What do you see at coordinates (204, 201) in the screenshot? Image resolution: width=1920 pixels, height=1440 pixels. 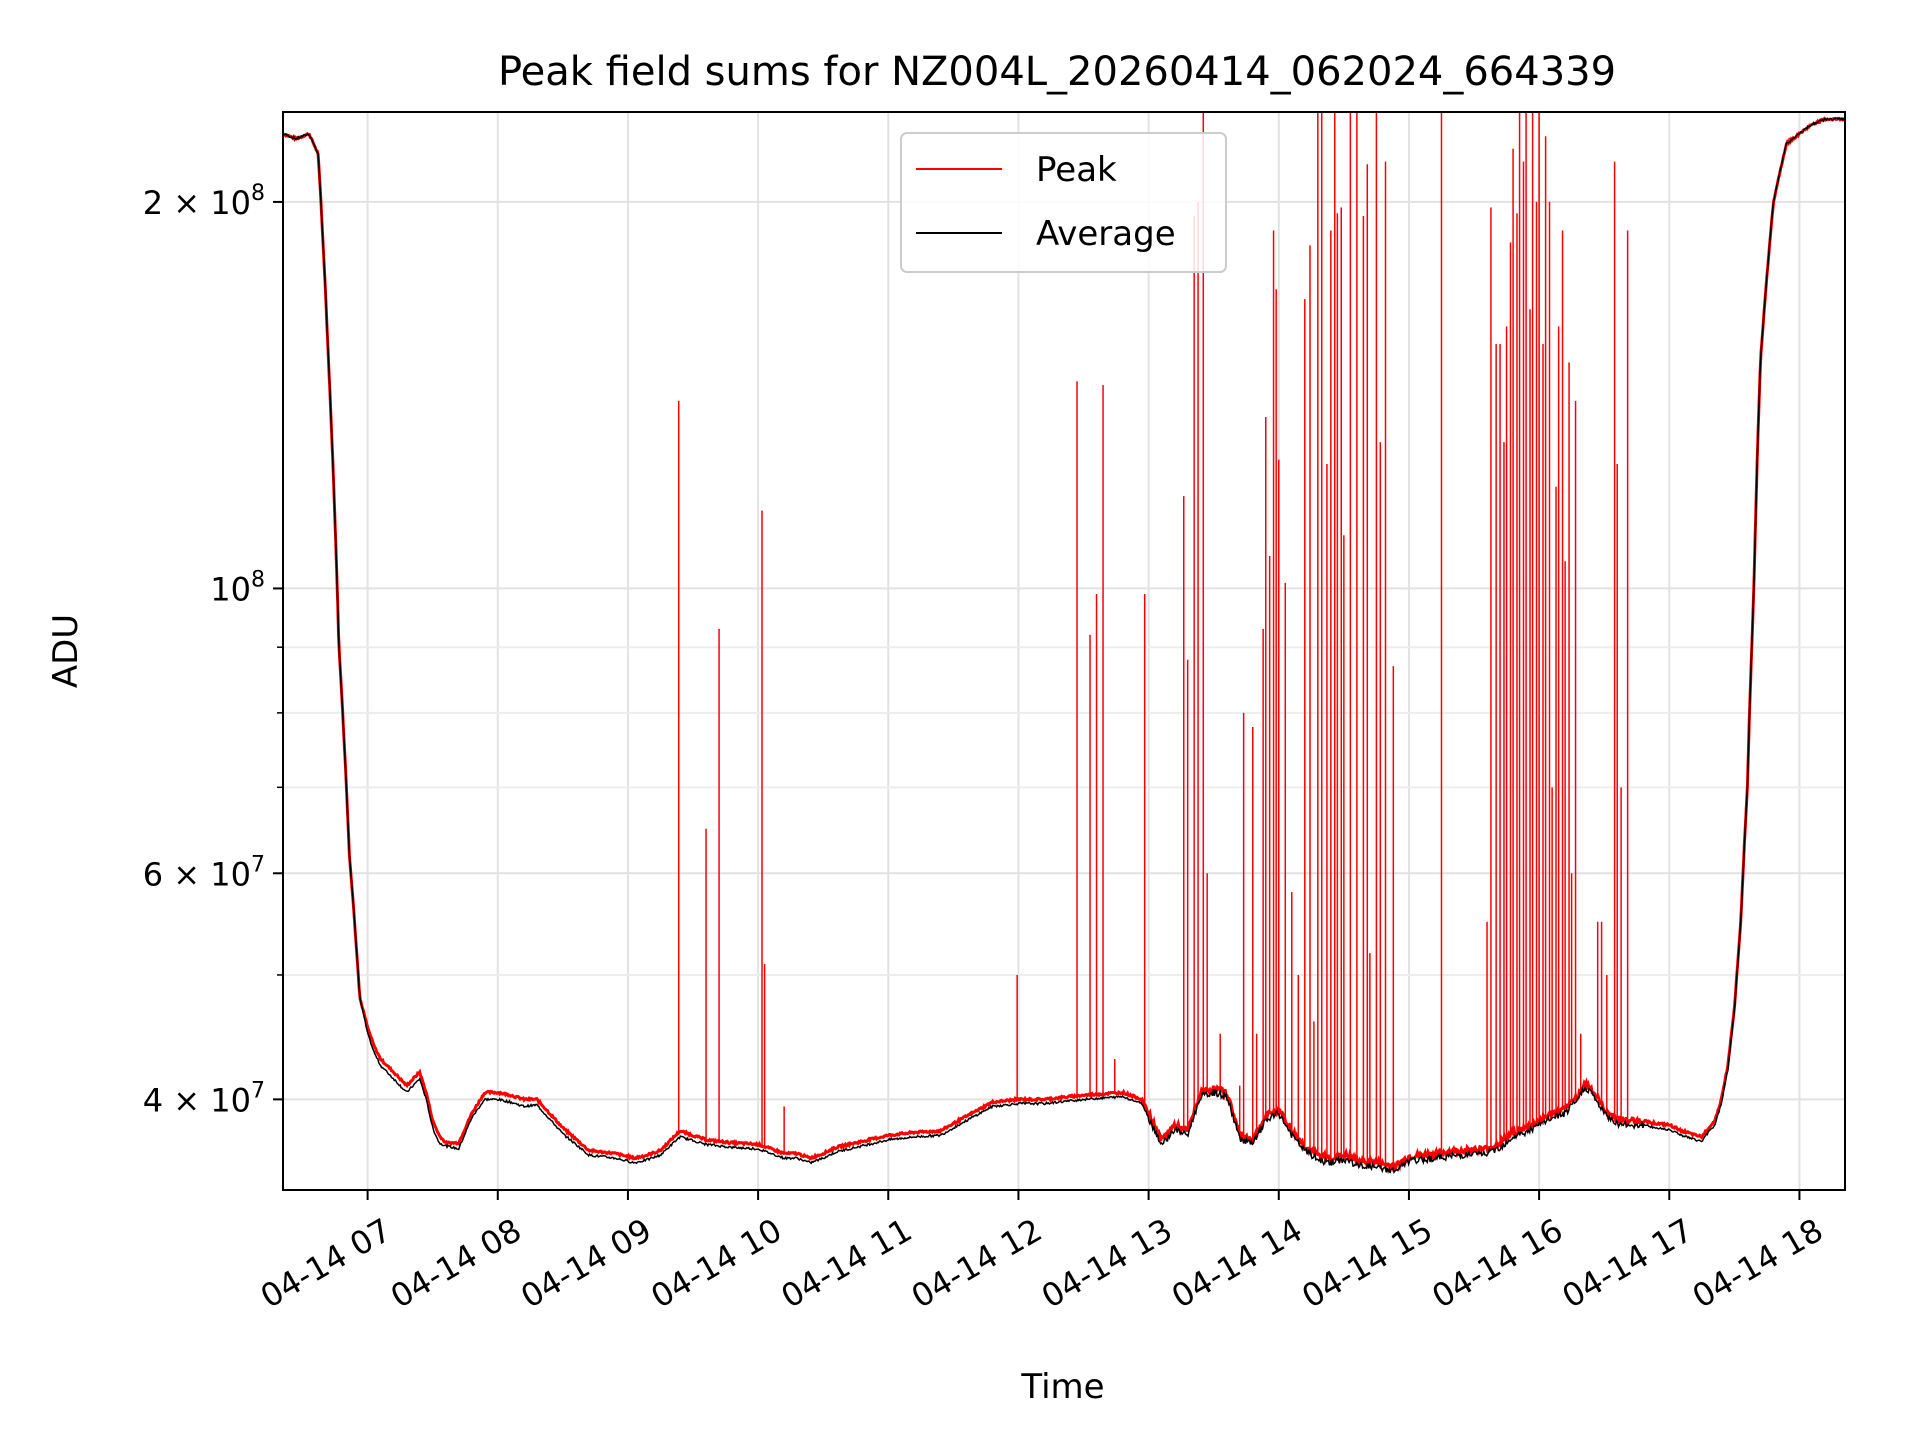 I see `y-tick-label: 2 × 108` at bounding box center [204, 201].